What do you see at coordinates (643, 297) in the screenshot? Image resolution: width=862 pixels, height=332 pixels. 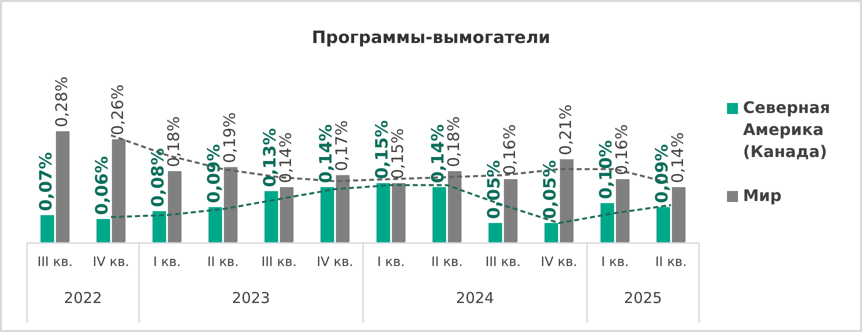 I see `text: 2025` at bounding box center [643, 297].